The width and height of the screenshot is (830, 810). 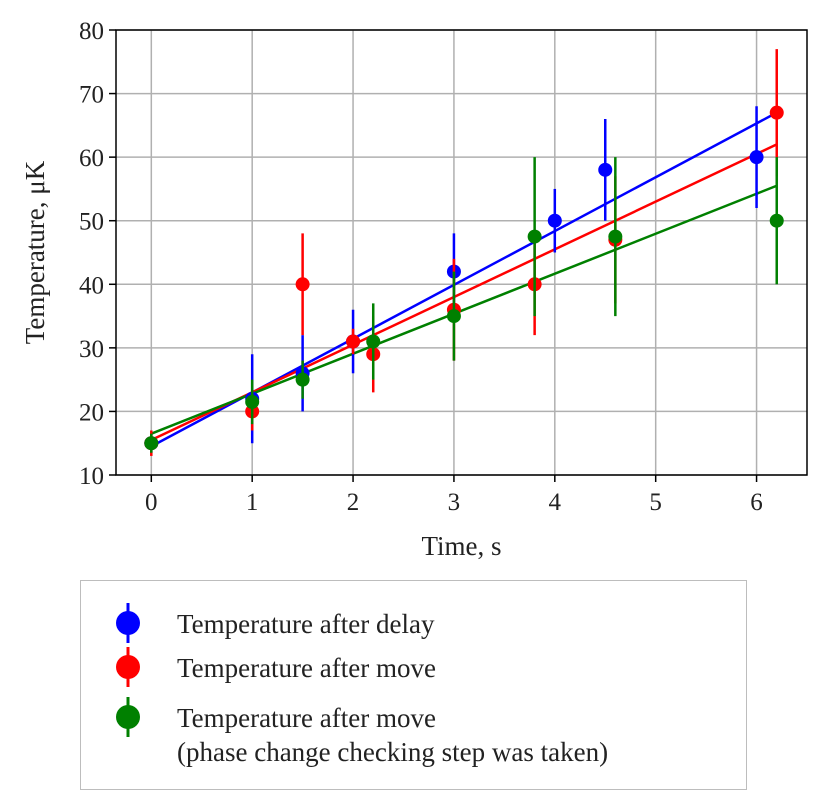 What do you see at coordinates (252, 502) in the screenshot?
I see `x-tick-label: 1` at bounding box center [252, 502].